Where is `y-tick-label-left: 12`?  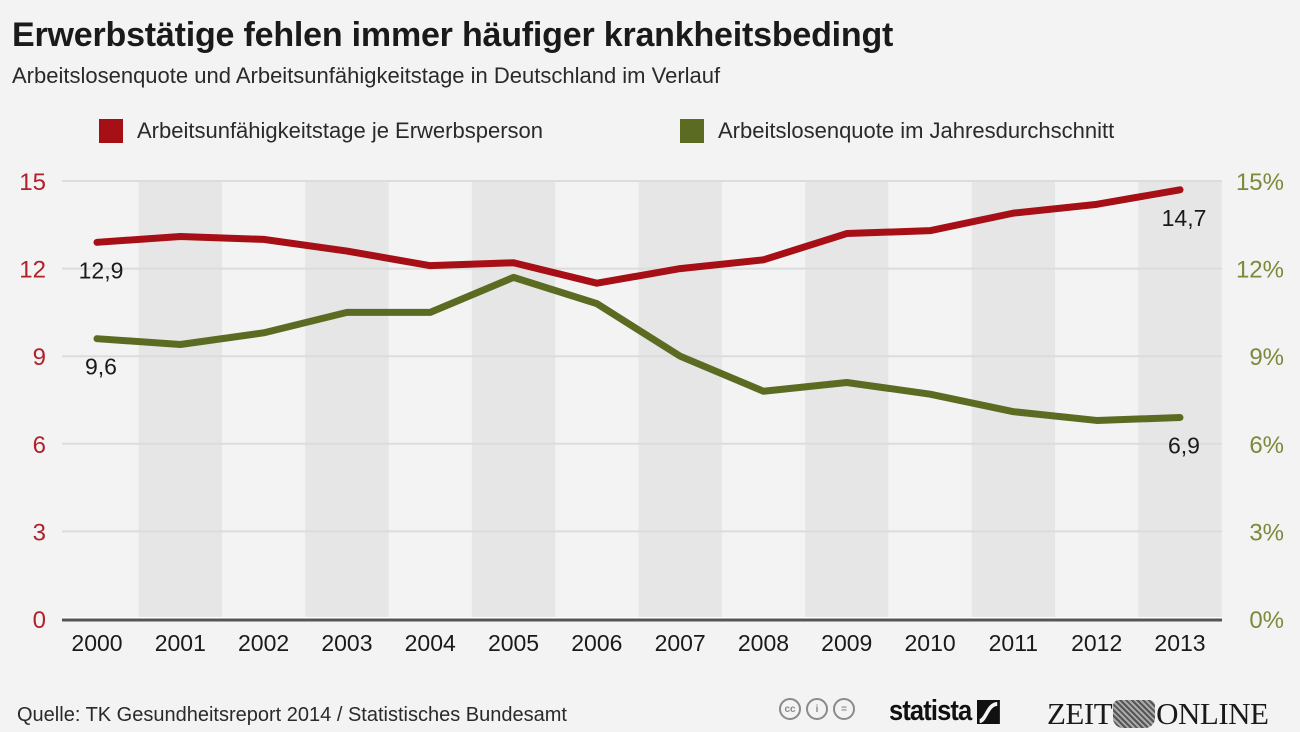 y-tick-label-left: 12 is located at coordinates (32, 270).